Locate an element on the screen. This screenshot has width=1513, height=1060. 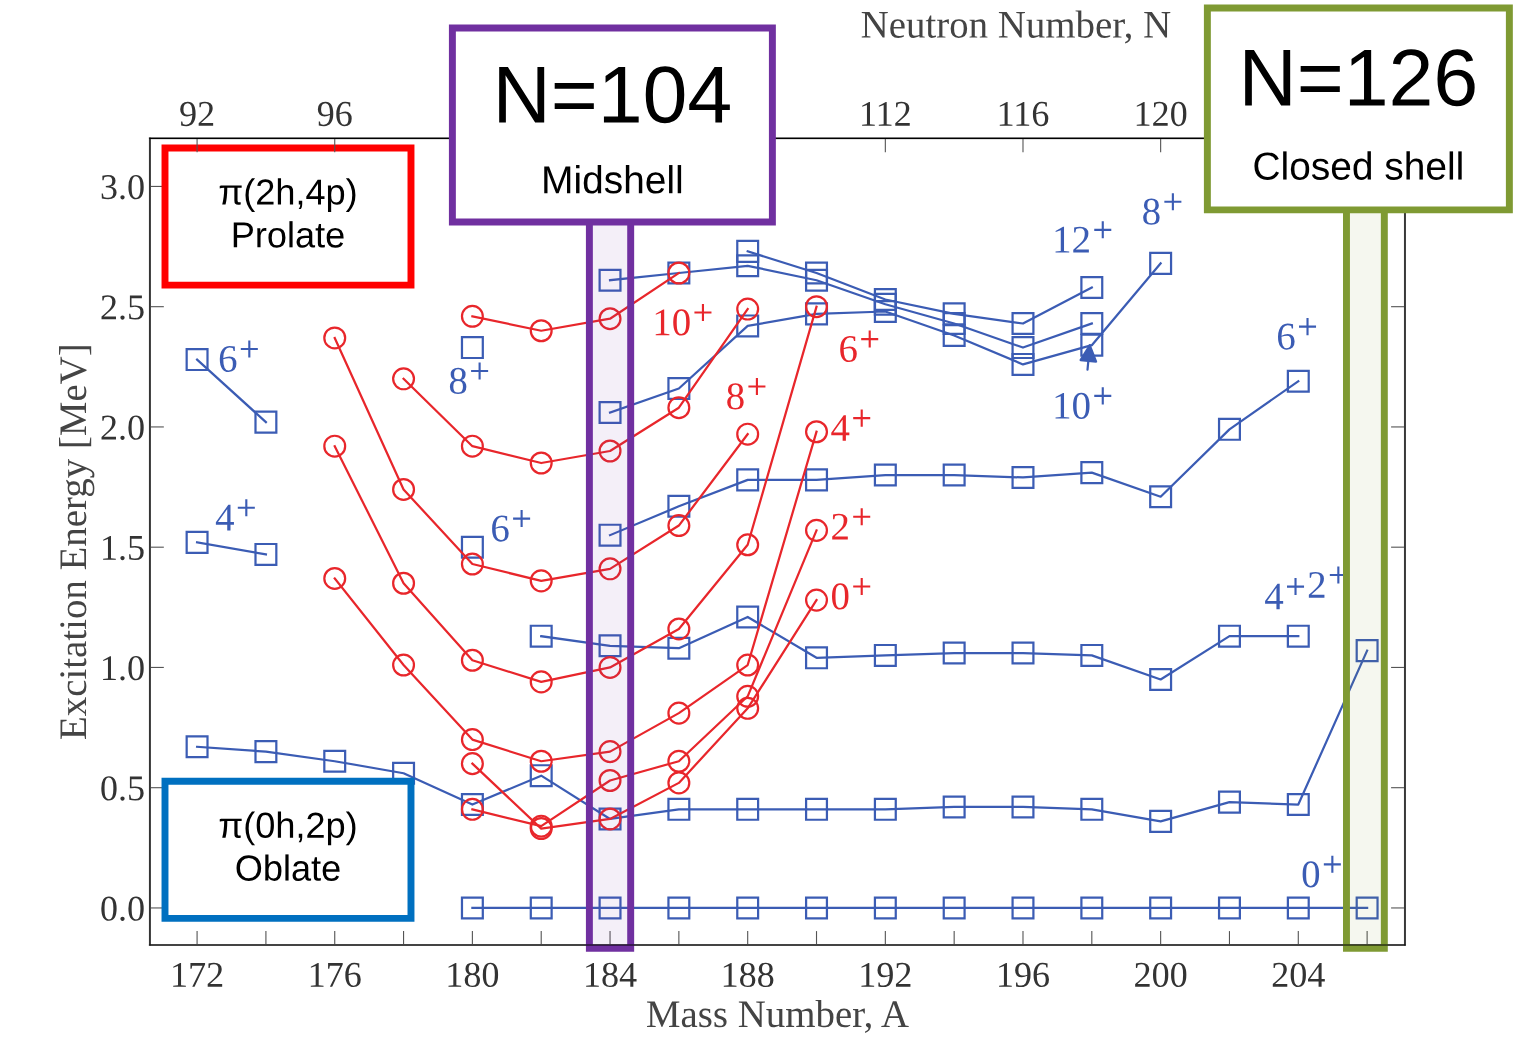
x-axis-title: Mass Number, A is located at coordinates (778, 1016).